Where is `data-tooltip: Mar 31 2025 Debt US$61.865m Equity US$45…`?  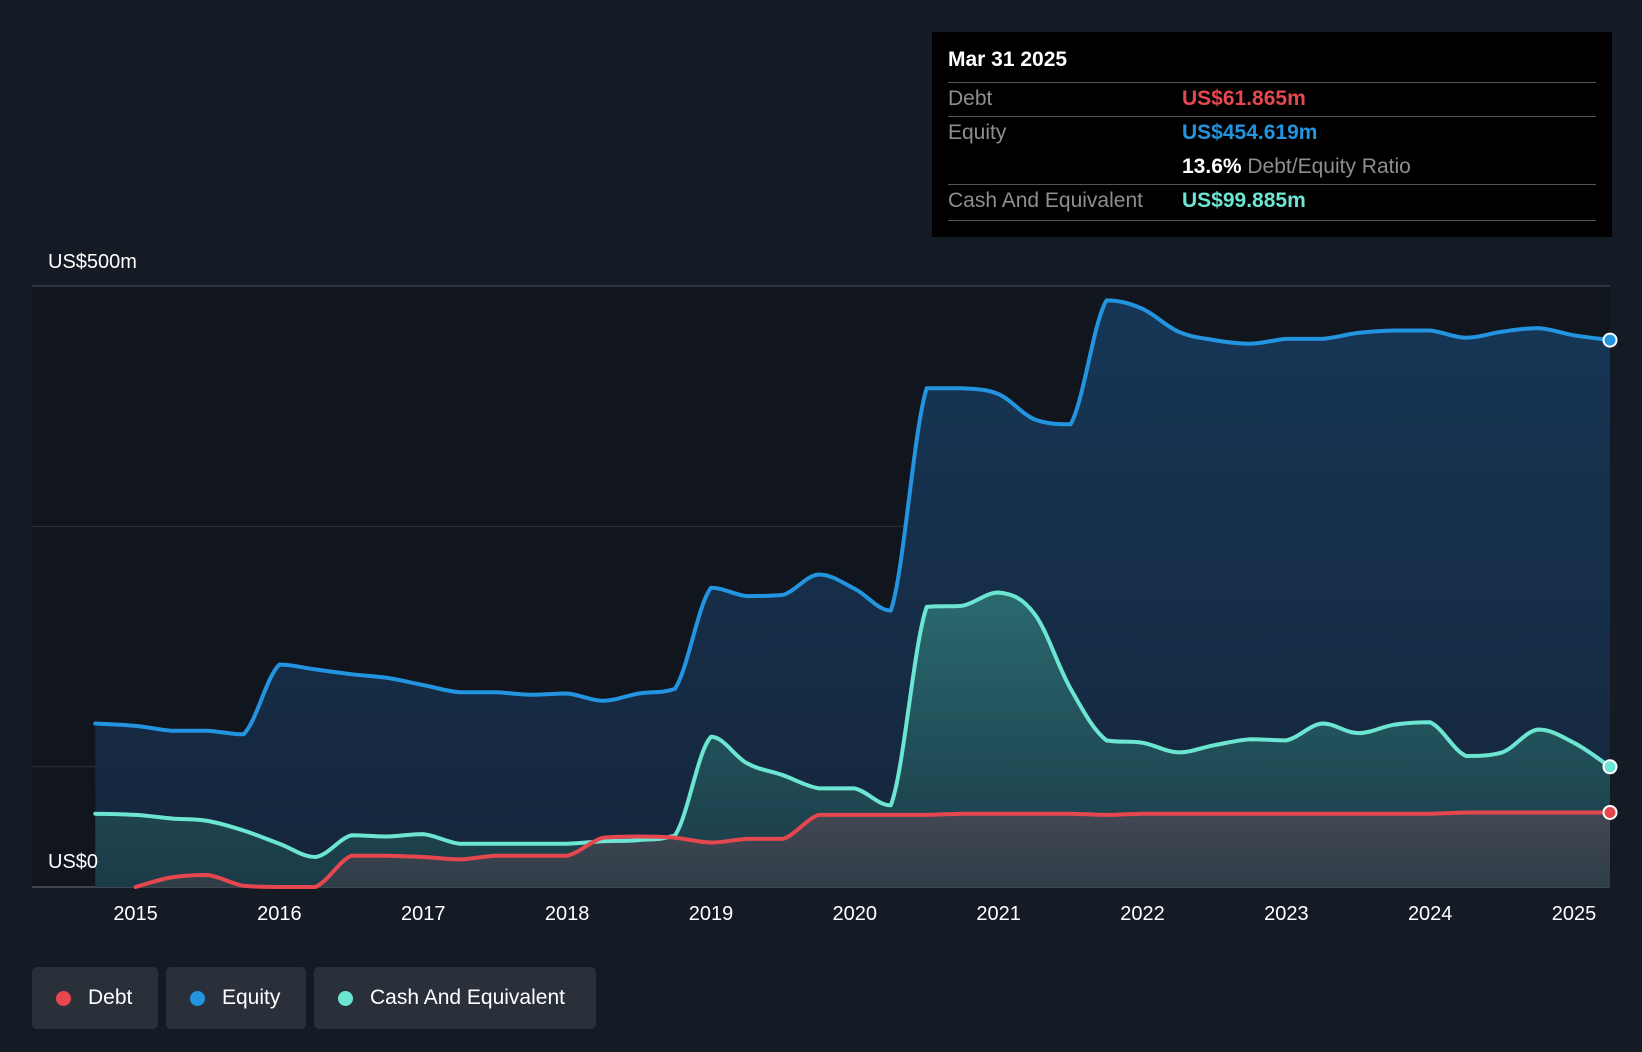
data-tooltip: Mar 31 2025 Debt US$61.865m Equity US$45… is located at coordinates (1272, 134).